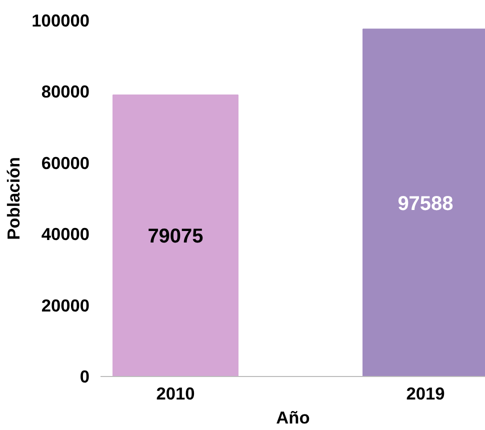 Image resolution: width=485 pixels, height=430 pixels. I want to click on y-tick-label: 0, so click(85, 376).